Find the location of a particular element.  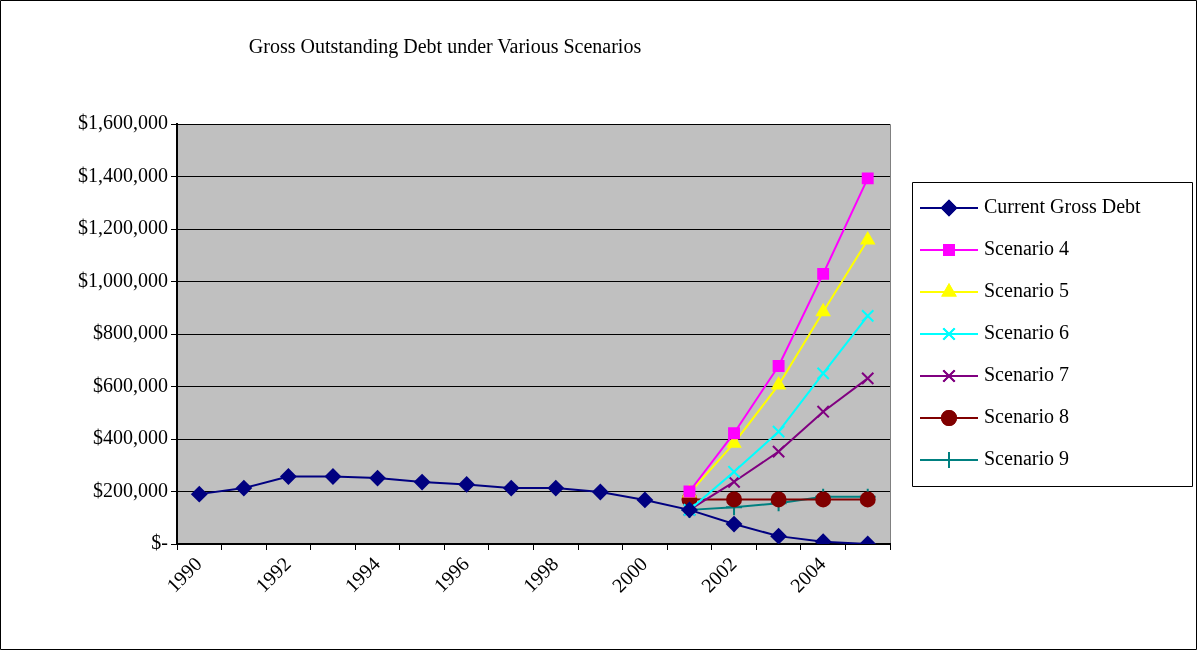

y-tick-label: $600,000 is located at coordinates (130, 384).